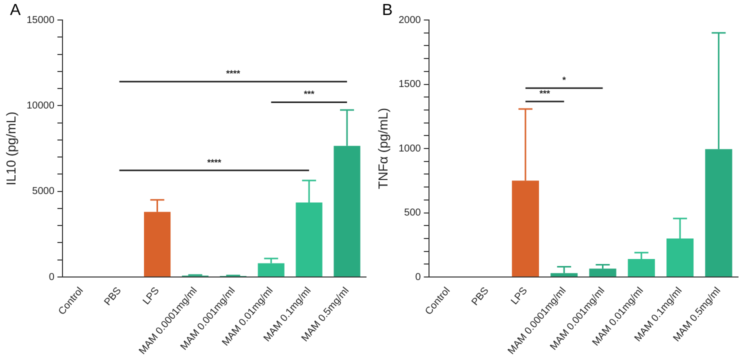  I want to click on y-axis-title: TNFα (pg/mL), so click(382, 149).